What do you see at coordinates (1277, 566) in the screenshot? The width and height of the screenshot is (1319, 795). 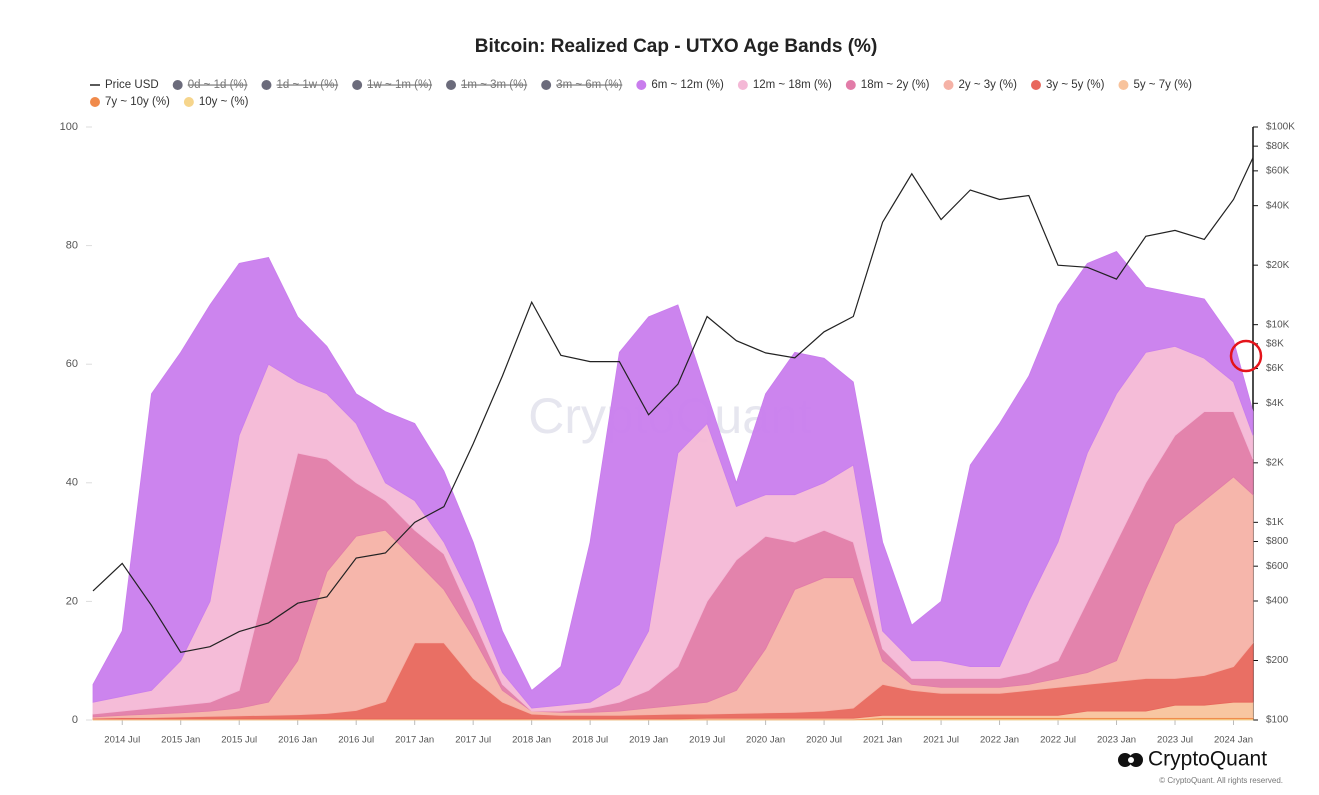 I see `y2-tick-label: $600` at bounding box center [1277, 566].